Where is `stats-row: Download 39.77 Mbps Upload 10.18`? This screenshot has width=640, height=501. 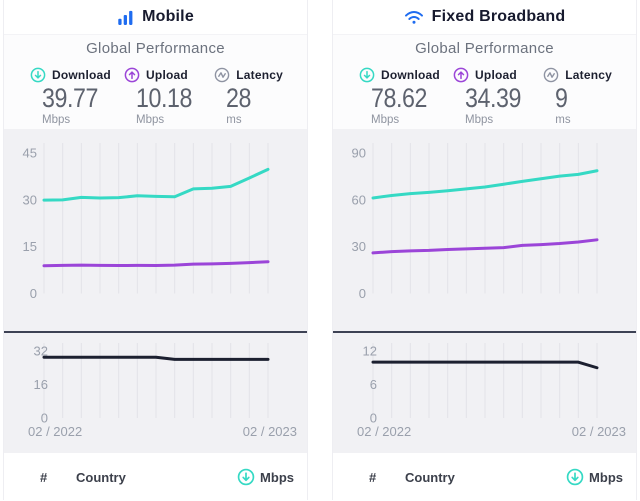 stats-row: Download 39.77 Mbps Upload 10.18 is located at coordinates (155, 95).